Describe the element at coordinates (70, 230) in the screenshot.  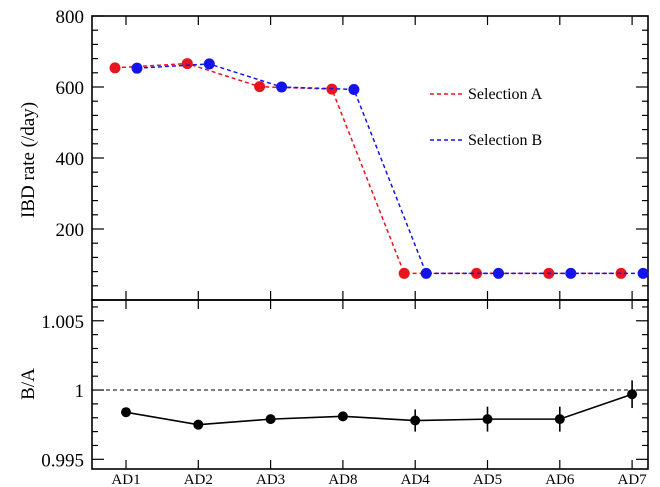
I see `top-y-tick-label: 200` at that location.